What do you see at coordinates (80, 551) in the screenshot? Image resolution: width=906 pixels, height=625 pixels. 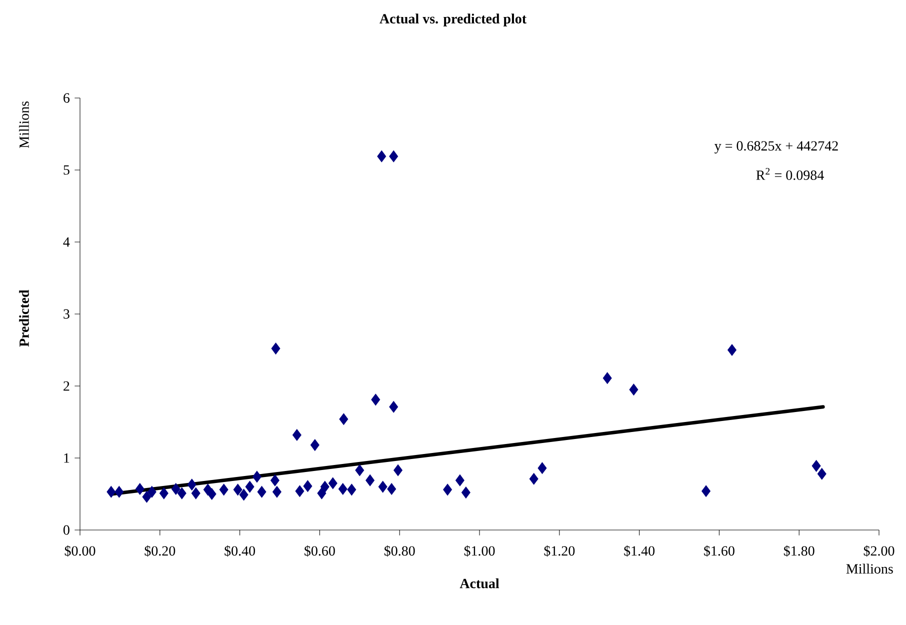 I see `x-tick-label: $0.00` at bounding box center [80, 551].